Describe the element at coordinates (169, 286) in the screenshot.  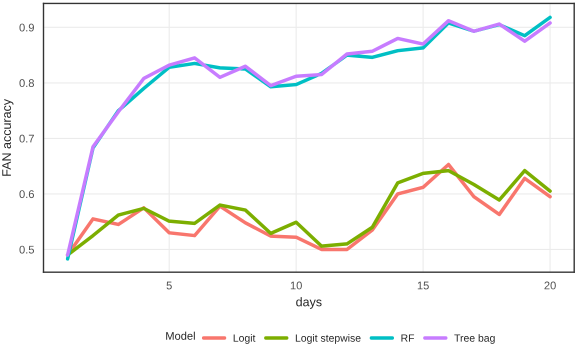
I see `x-tick-label: 5` at that location.